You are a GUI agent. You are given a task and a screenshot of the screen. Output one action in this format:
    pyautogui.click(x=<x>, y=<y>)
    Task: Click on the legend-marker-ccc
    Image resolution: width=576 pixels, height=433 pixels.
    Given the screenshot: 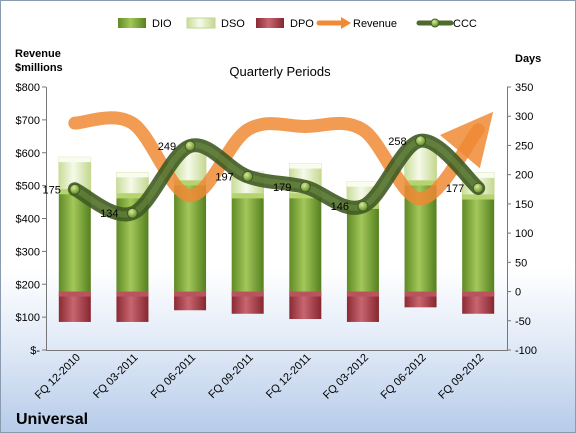 What is the action you would take?
    pyautogui.click(x=435, y=23)
    